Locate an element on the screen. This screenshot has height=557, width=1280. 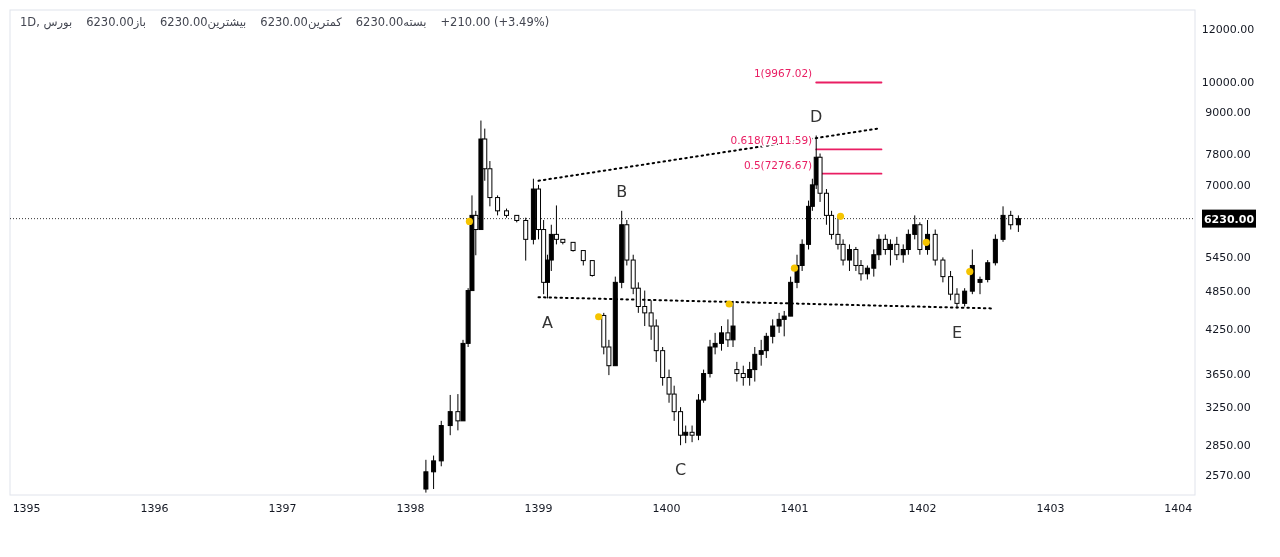
header: بیشترین6230.00 is located at coordinates (203, 22).